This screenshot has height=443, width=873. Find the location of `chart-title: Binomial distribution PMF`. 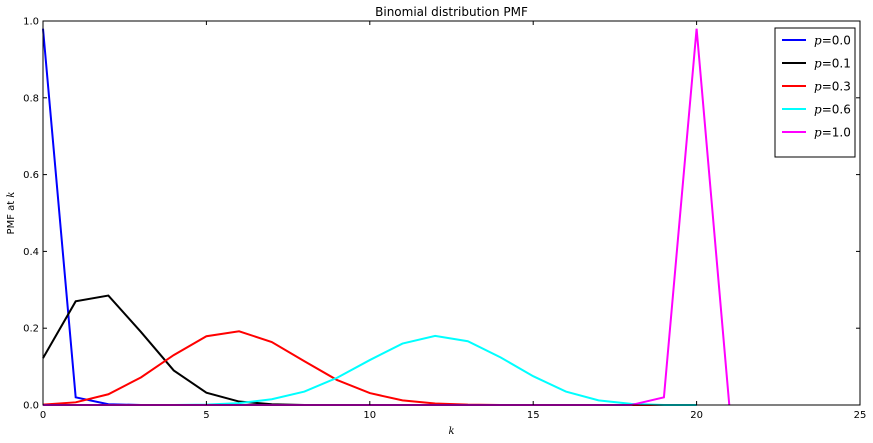

chart-title: Binomial distribution PMF is located at coordinates (451, 12).